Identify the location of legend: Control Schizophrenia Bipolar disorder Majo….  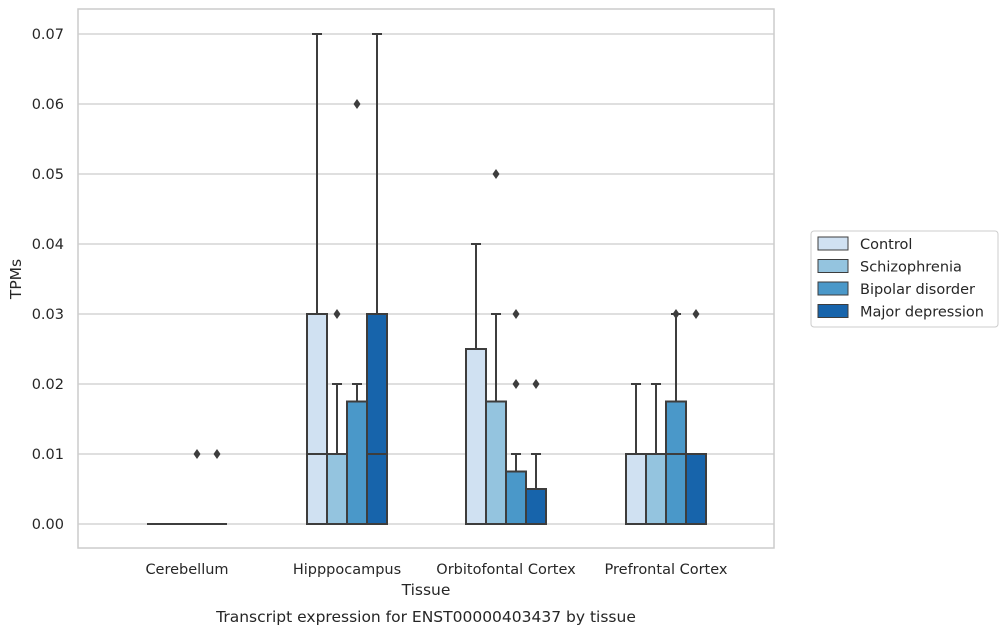
(904, 279).